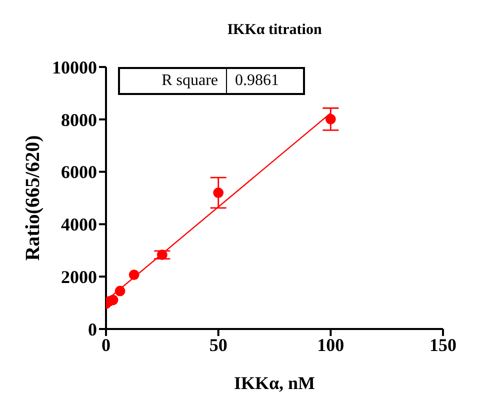  What do you see at coordinates (79, 120) in the screenshot?
I see `y-tick-label: 8000` at bounding box center [79, 120].